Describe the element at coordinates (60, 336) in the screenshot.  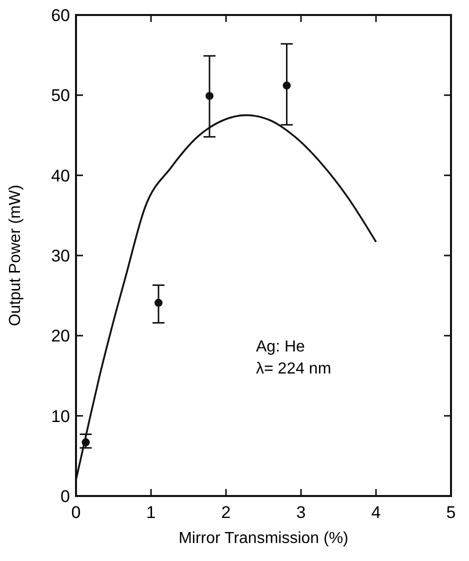
I see `y-tick-label: 20` at that location.